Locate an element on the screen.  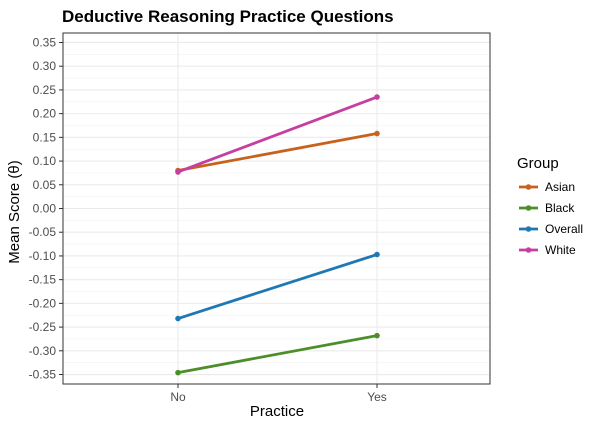
x-axis: No Yes is located at coordinates (278, 394).